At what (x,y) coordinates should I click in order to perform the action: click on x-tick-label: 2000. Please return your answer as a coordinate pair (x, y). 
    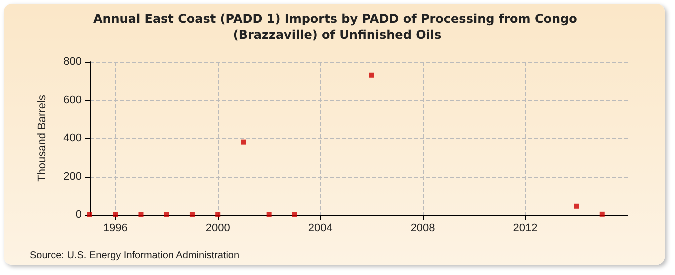
    Looking at the image, I should click on (218, 228).